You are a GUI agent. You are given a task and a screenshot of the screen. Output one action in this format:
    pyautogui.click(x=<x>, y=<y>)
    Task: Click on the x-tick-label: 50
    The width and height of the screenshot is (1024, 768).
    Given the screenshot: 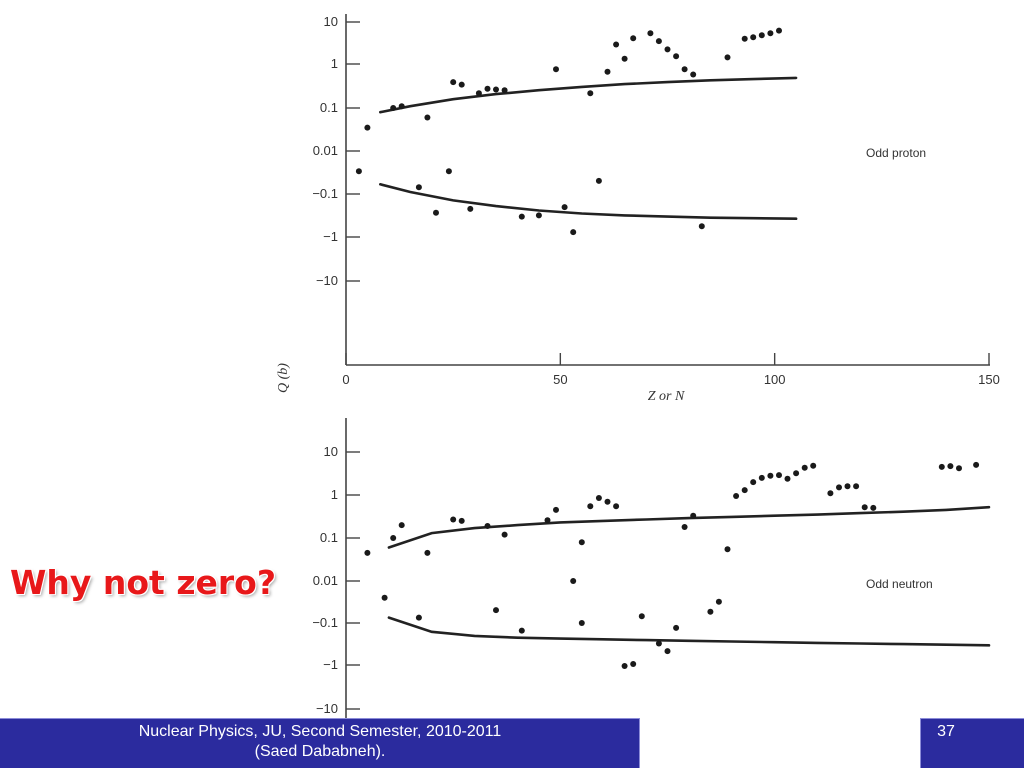 What is the action you would take?
    pyautogui.click(x=560, y=379)
    